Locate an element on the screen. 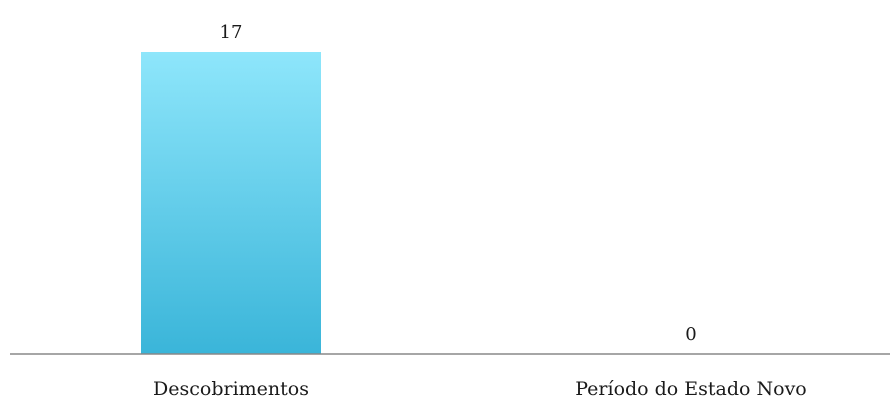 The width and height of the screenshot is (890, 407). ticks-layer: Descobrimentos Período do Estado Novo is located at coordinates (480, 389).